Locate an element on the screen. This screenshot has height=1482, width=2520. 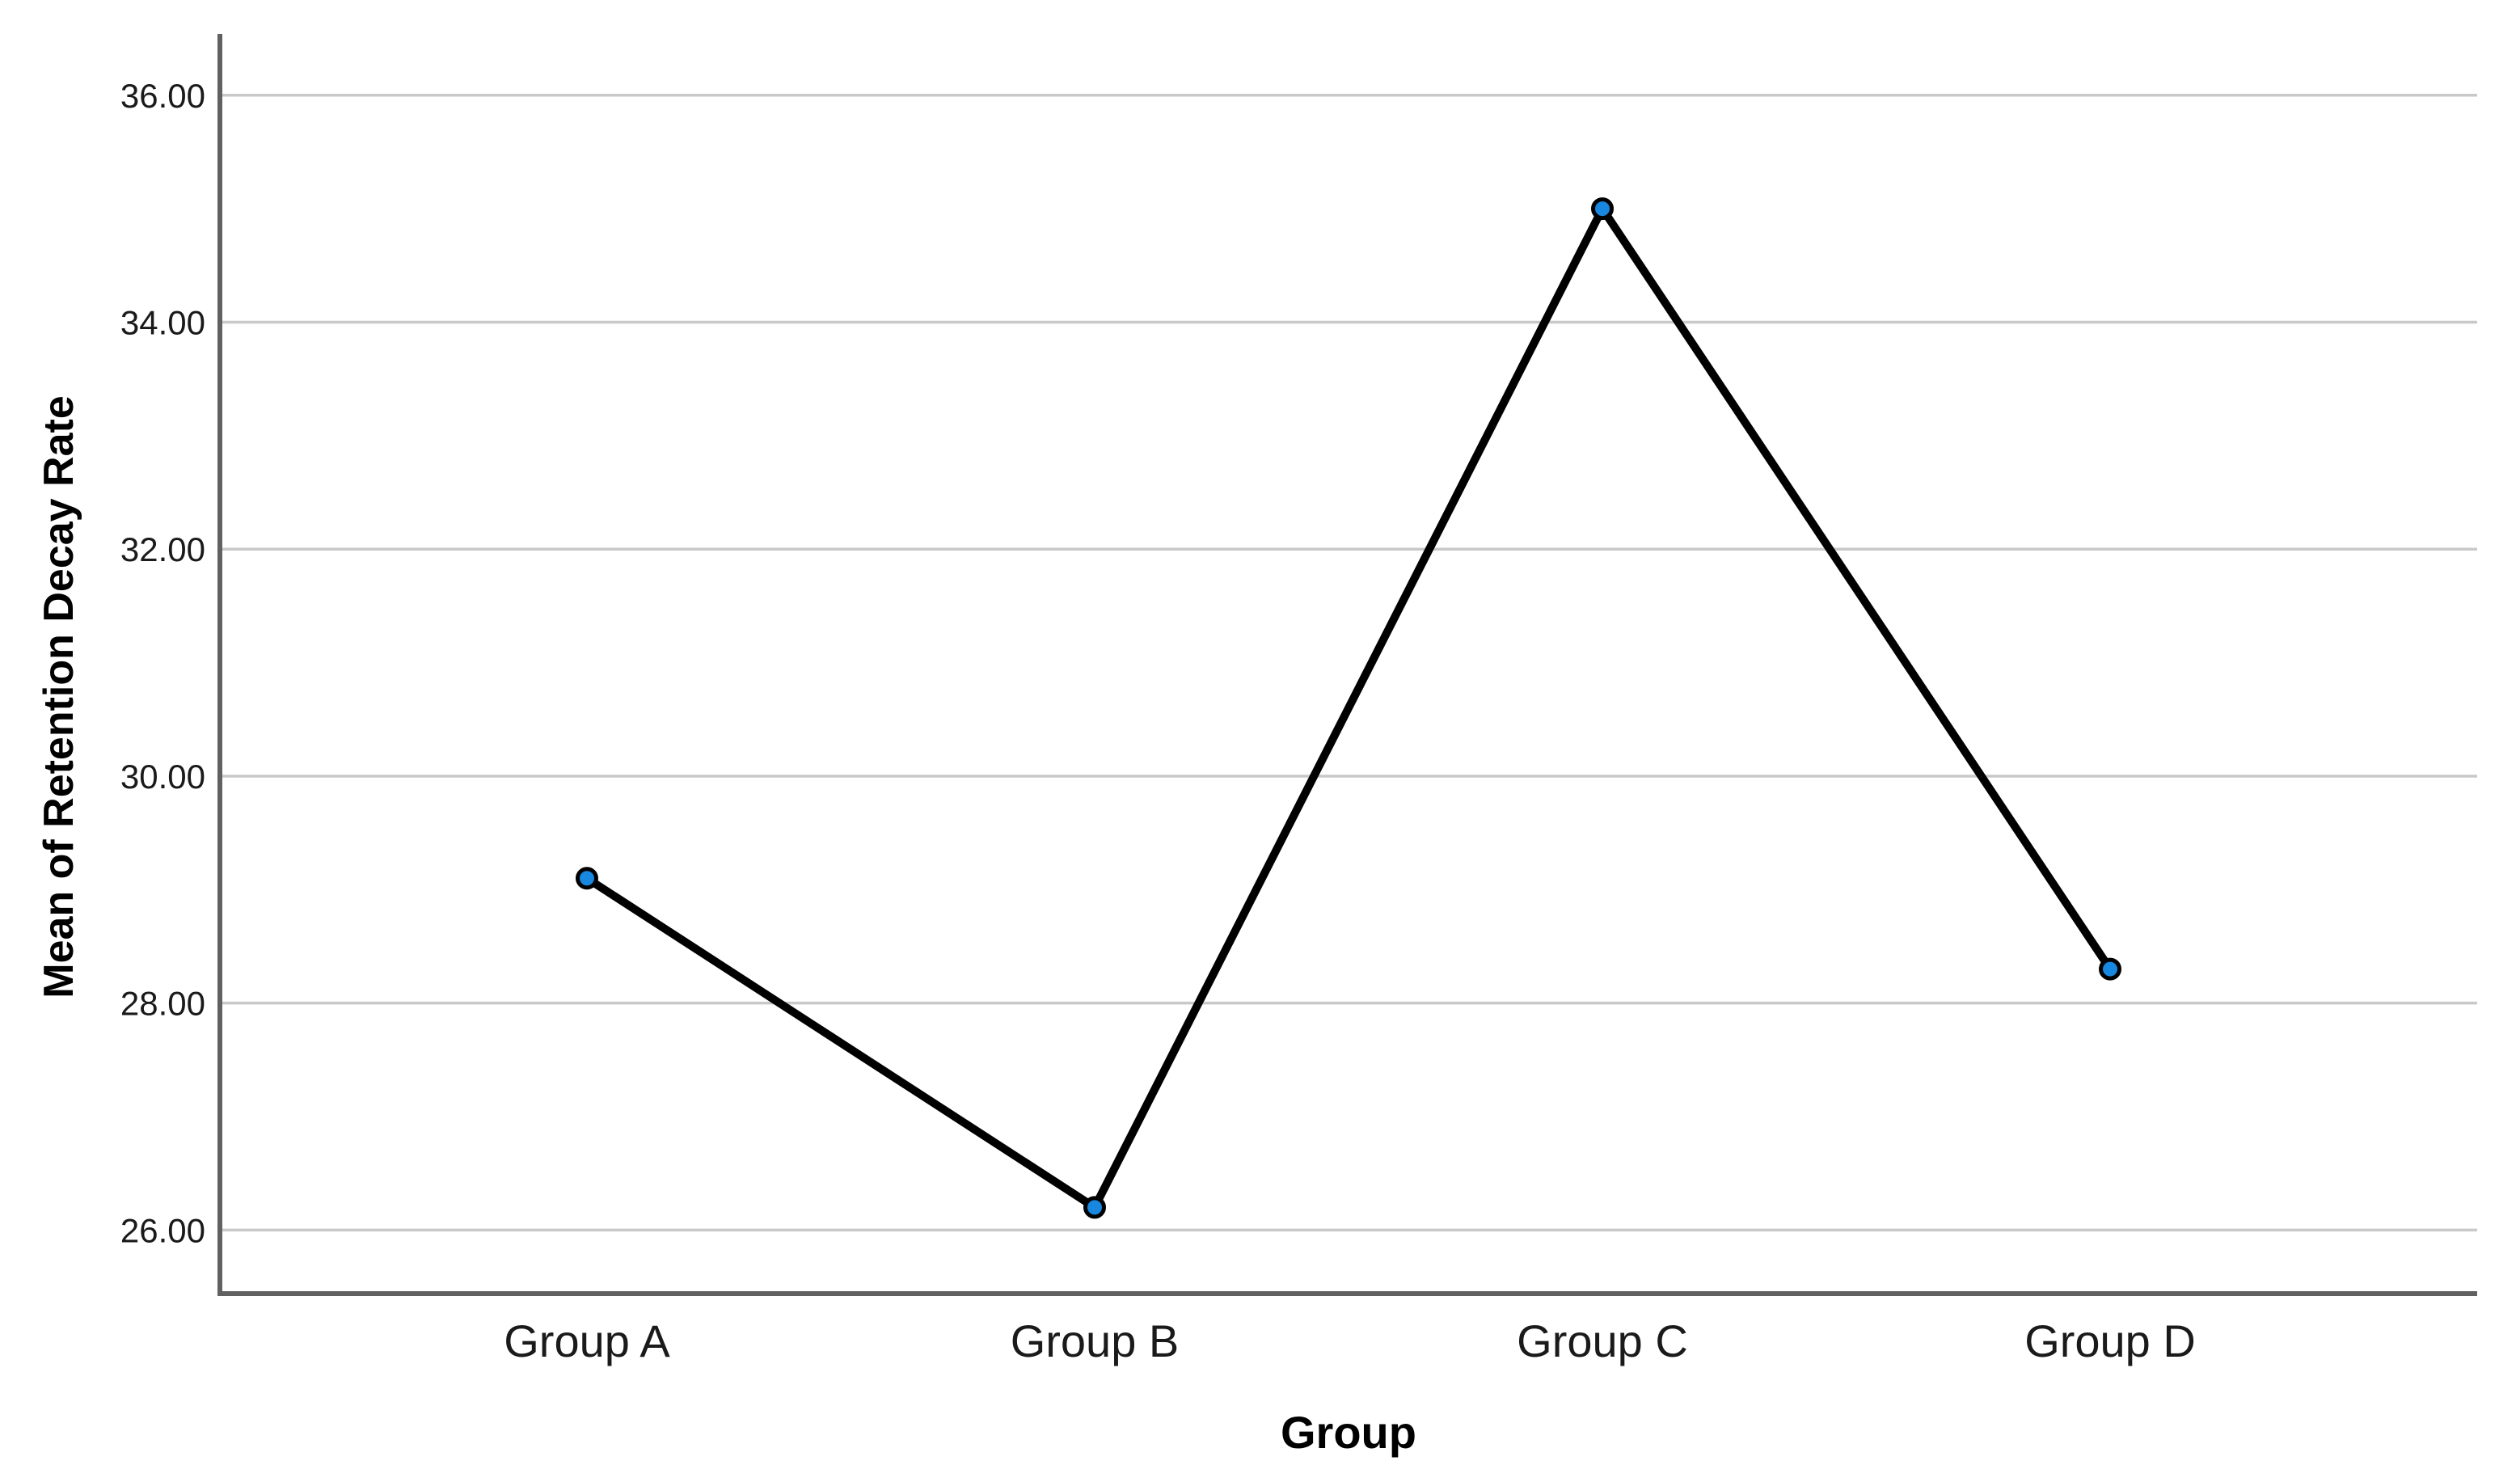
y-tick-label: 26.00 is located at coordinates (163, 1230).